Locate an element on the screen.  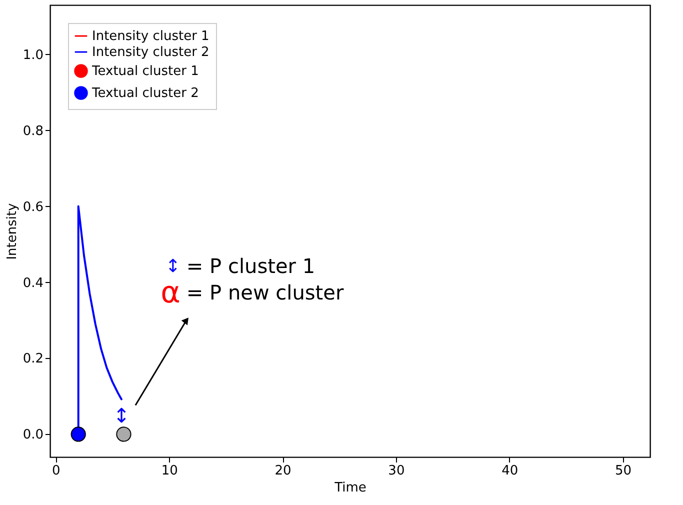
y-tick-label: 0.2 is located at coordinates (33, 359).